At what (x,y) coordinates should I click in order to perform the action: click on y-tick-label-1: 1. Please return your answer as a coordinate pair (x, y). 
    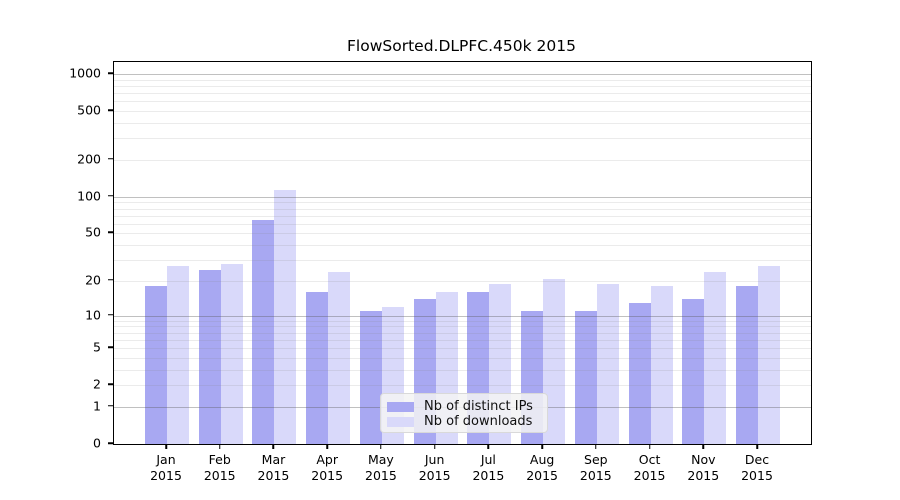
    Looking at the image, I should click on (97, 406).